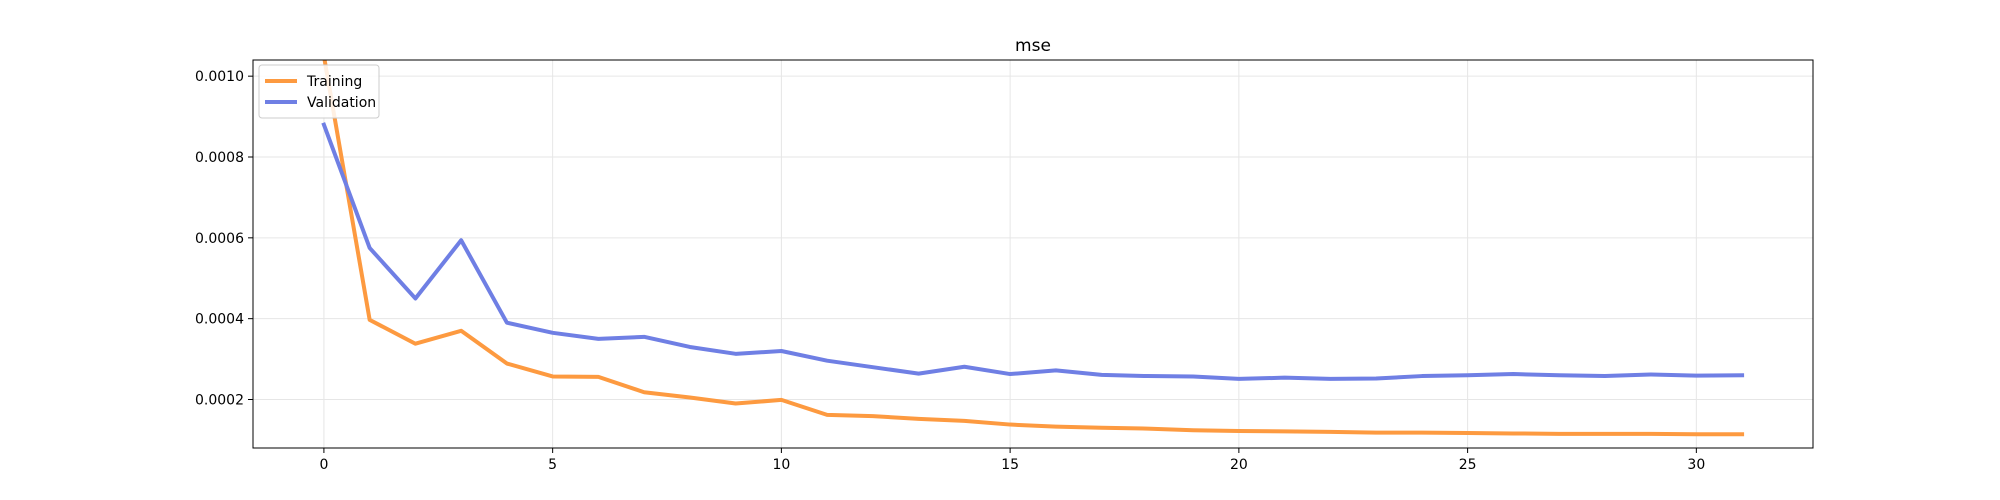 The width and height of the screenshot is (2000, 500). Describe the element at coordinates (781, 465) in the screenshot. I see `x-tick-label: 10` at that location.